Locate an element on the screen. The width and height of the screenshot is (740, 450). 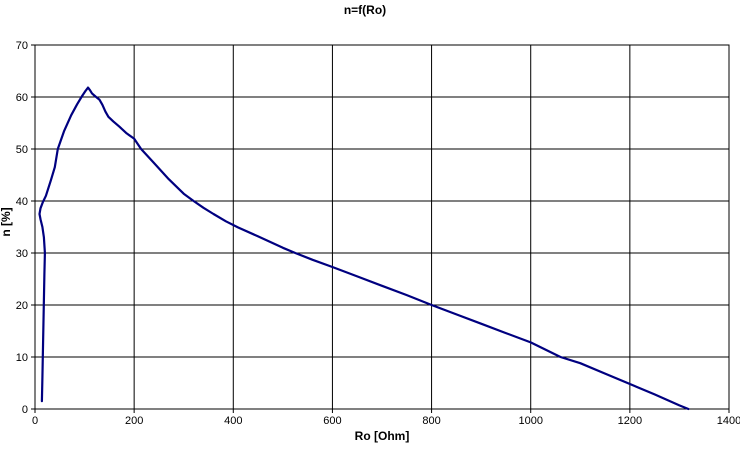
x-tick-label: 1200 is located at coordinates (630, 421).